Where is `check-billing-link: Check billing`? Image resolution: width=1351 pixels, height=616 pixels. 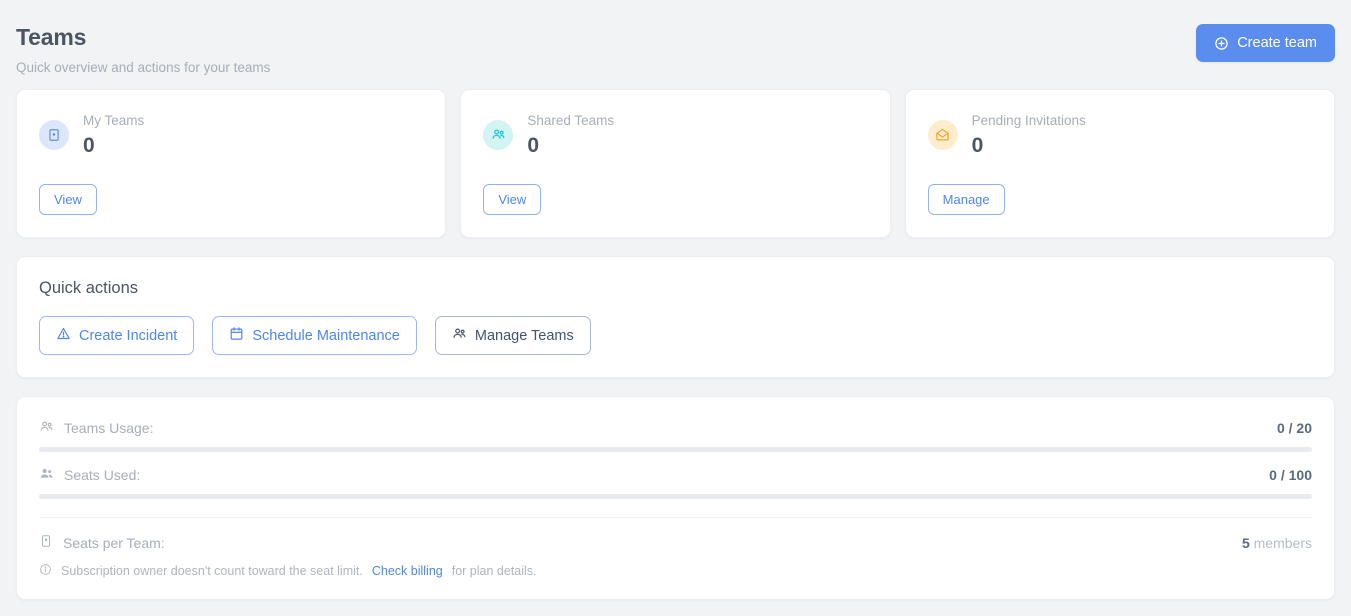 check-billing-link: Check billing is located at coordinates (407, 571).